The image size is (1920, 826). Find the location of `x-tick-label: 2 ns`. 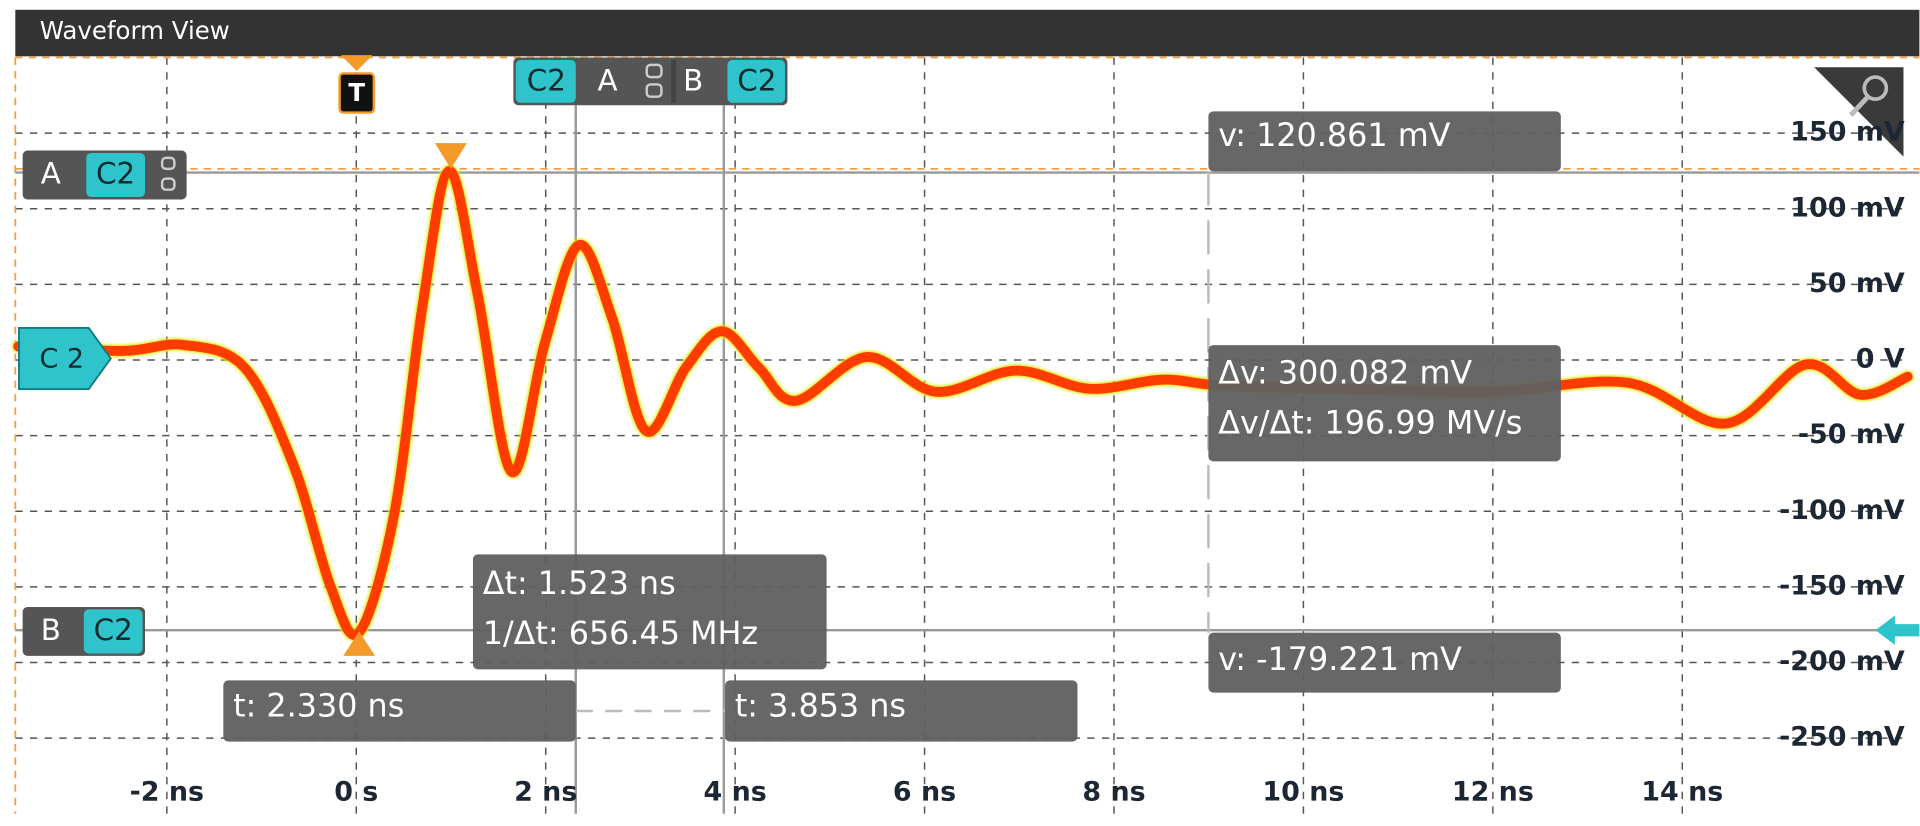

x-tick-label: 2 ns is located at coordinates (545, 791).